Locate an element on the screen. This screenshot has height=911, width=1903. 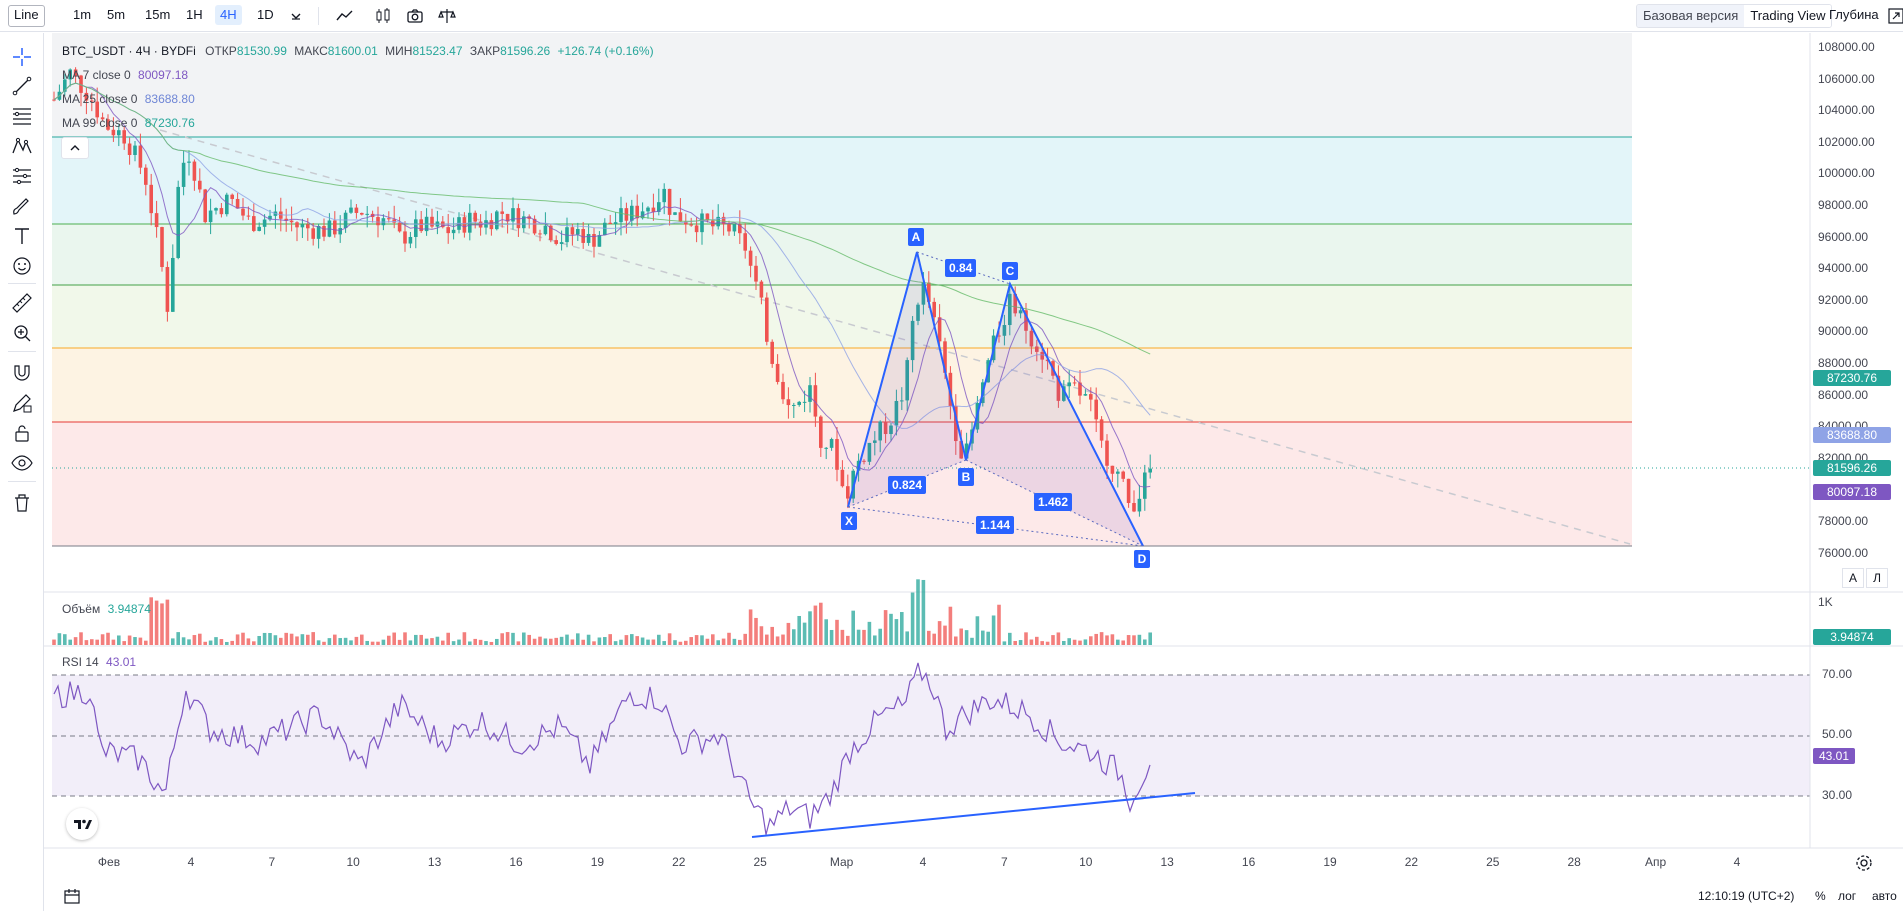
fib-icon is located at coordinates (22, 116).